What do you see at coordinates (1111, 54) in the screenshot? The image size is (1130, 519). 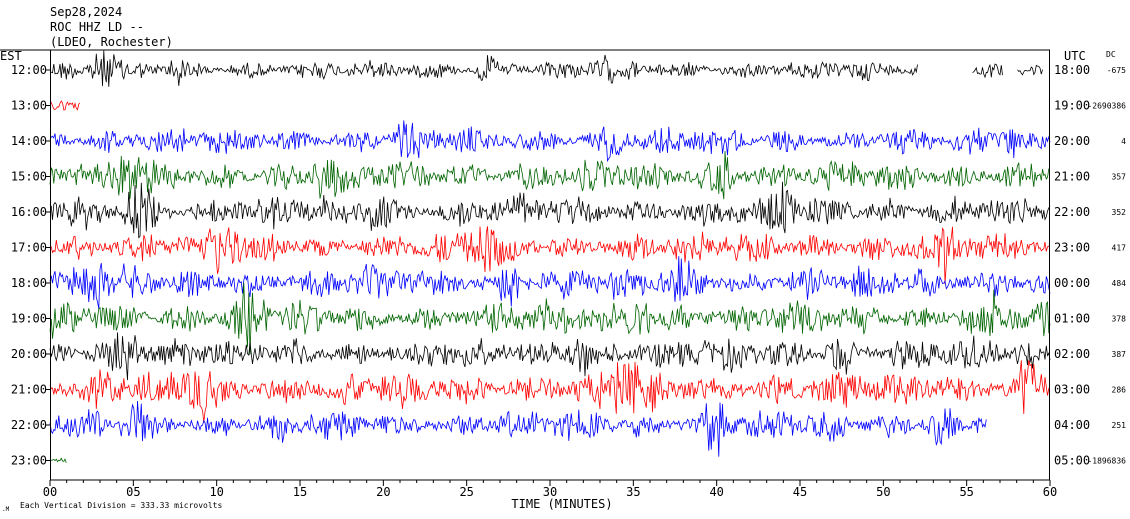 I see `dc-column-label: DC` at bounding box center [1111, 54].